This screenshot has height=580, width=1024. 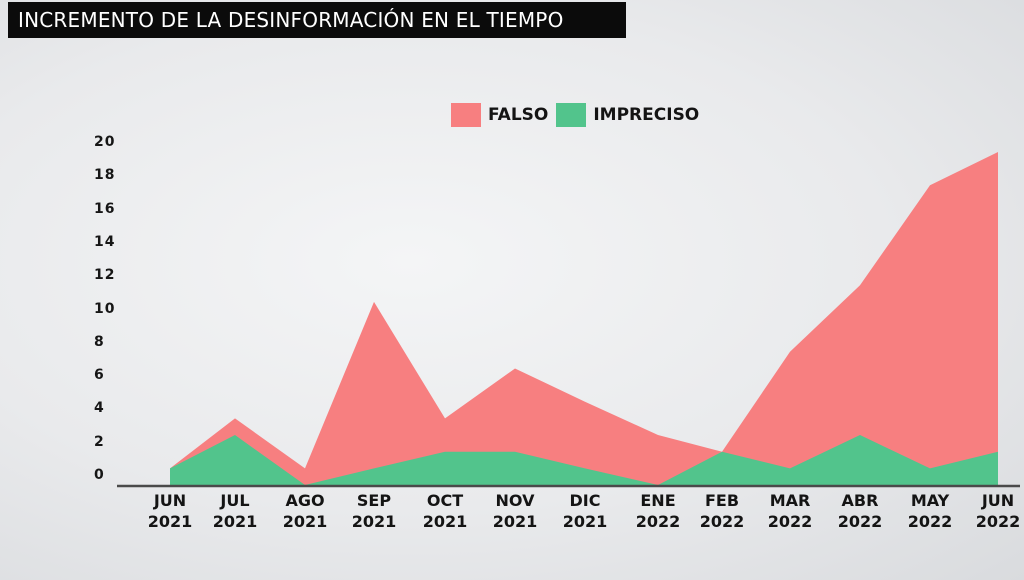 I want to click on legend-swatch-impreciso, so click(x=571, y=115).